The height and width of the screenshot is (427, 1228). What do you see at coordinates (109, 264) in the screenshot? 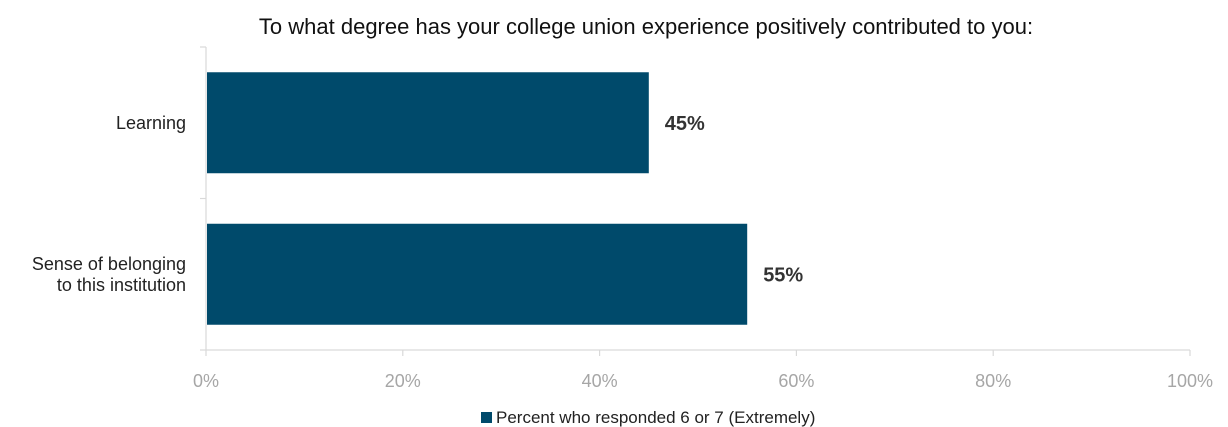
I see `category-label-line: Sense of belonging` at bounding box center [109, 264].